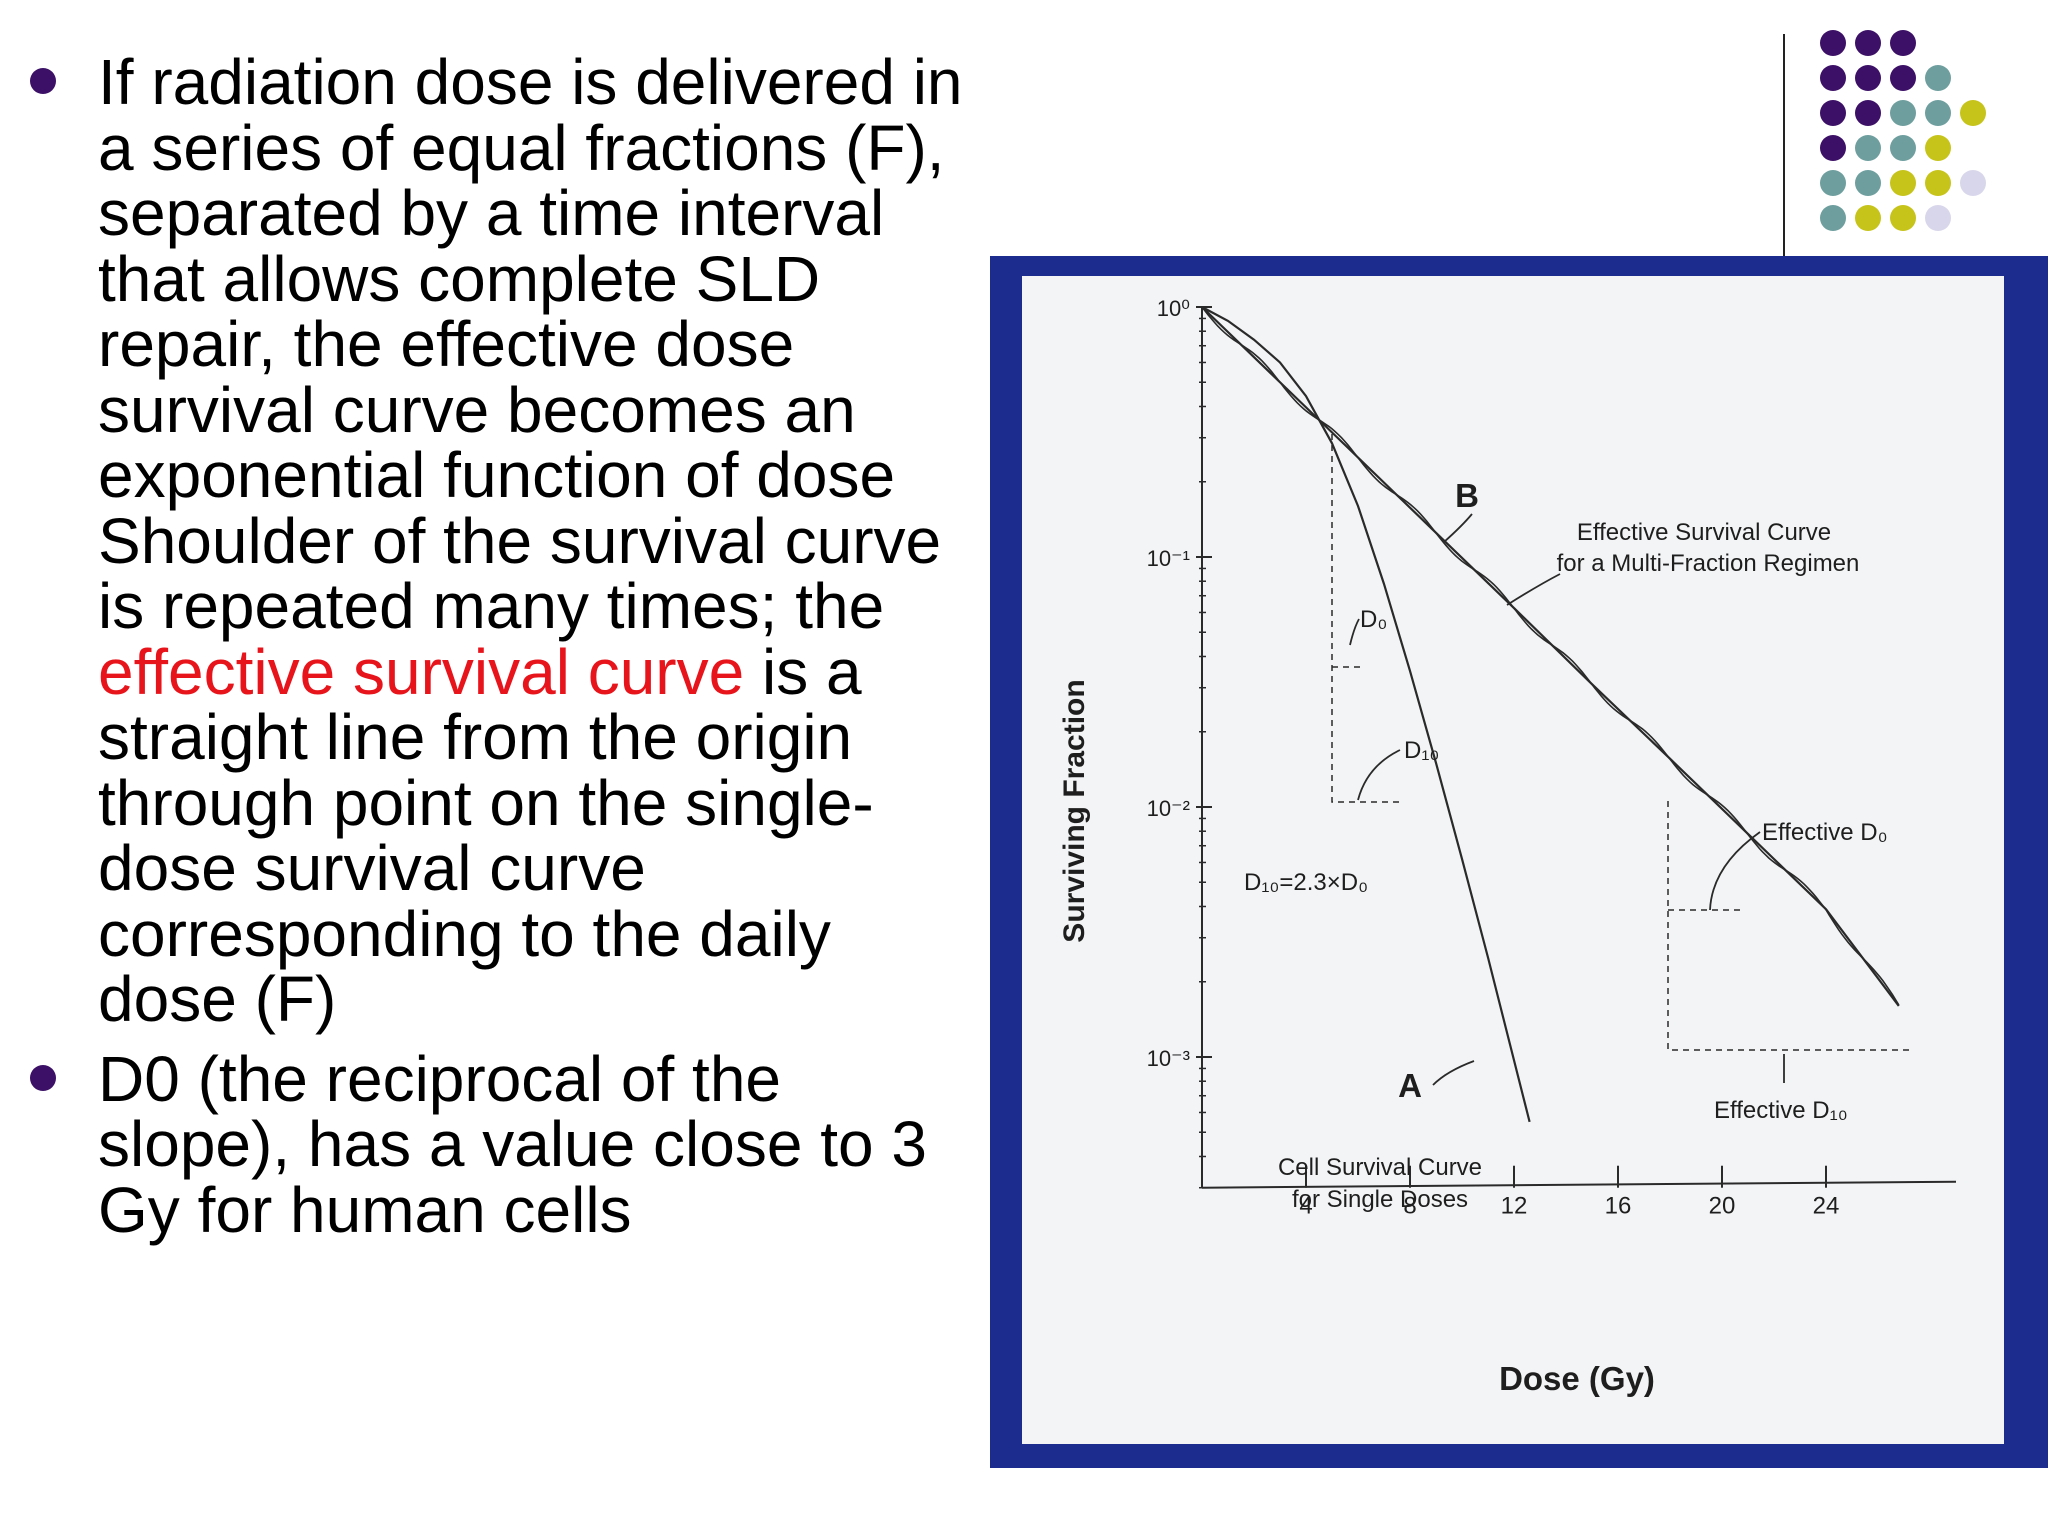 This screenshot has height=1536, width=2048. Describe the element at coordinates (1704, 532) in the screenshot. I see `curve-b-caption-1: Effective Survival Curve` at that location.